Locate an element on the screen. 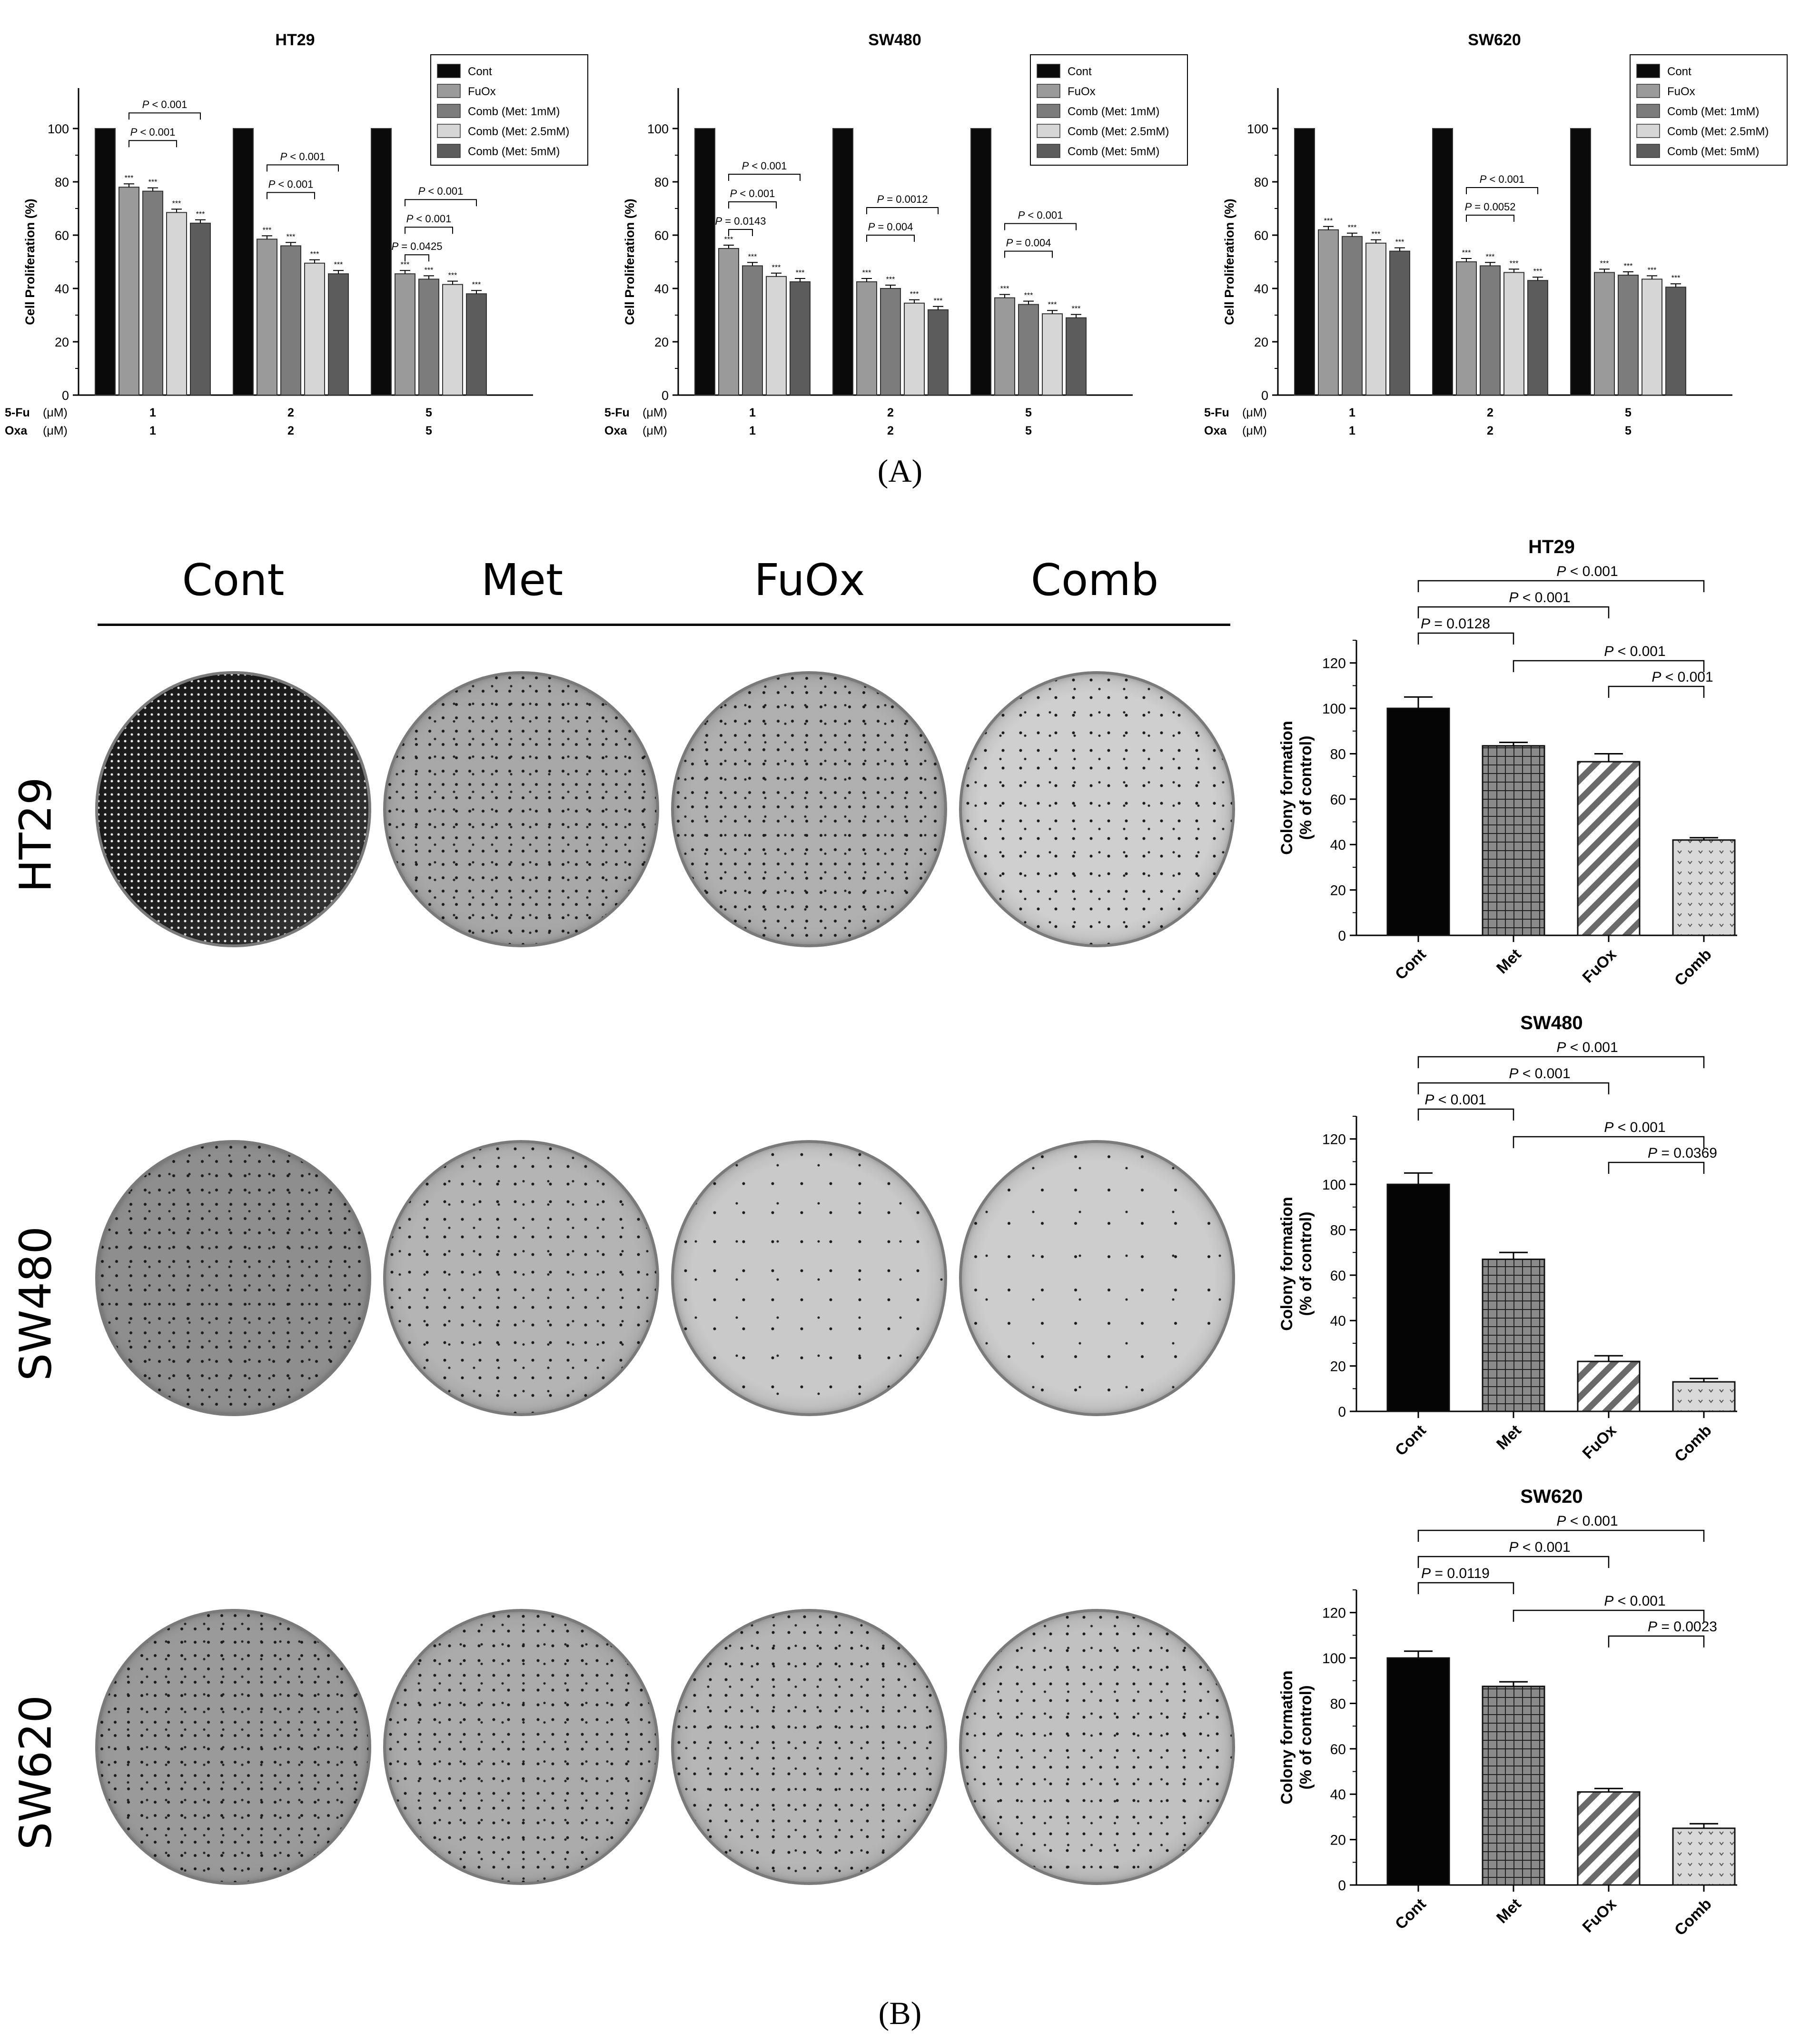  panel-label-a: (A) is located at coordinates (900, 471).